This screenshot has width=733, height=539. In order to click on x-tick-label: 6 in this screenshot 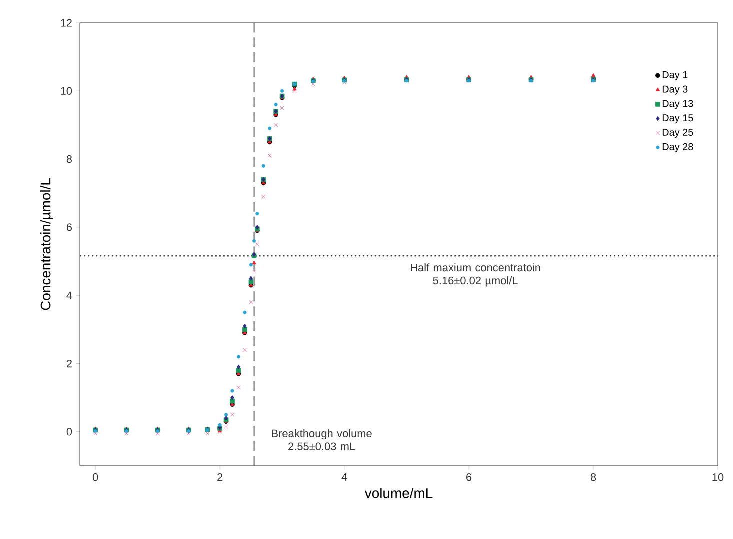, I will do `click(469, 478)`.